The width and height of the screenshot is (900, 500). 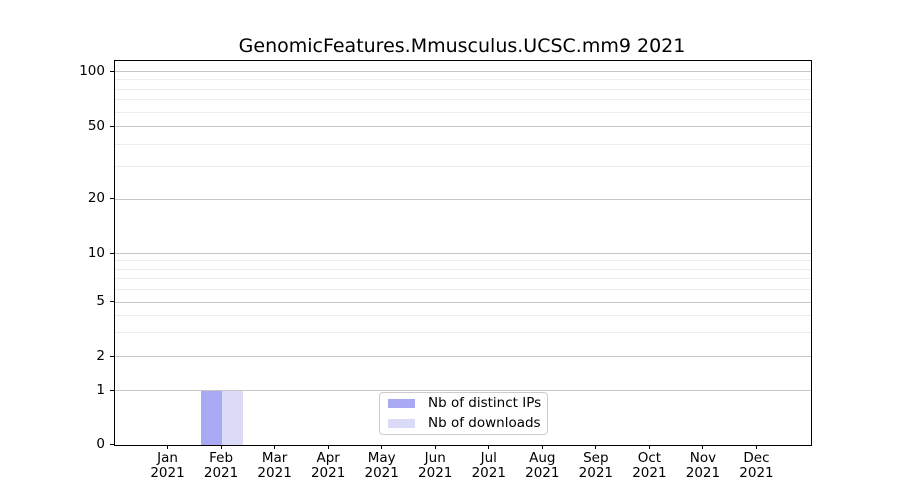 I want to click on legend-label-distinct-ips: Nb of distinct IPs, so click(x=485, y=403).